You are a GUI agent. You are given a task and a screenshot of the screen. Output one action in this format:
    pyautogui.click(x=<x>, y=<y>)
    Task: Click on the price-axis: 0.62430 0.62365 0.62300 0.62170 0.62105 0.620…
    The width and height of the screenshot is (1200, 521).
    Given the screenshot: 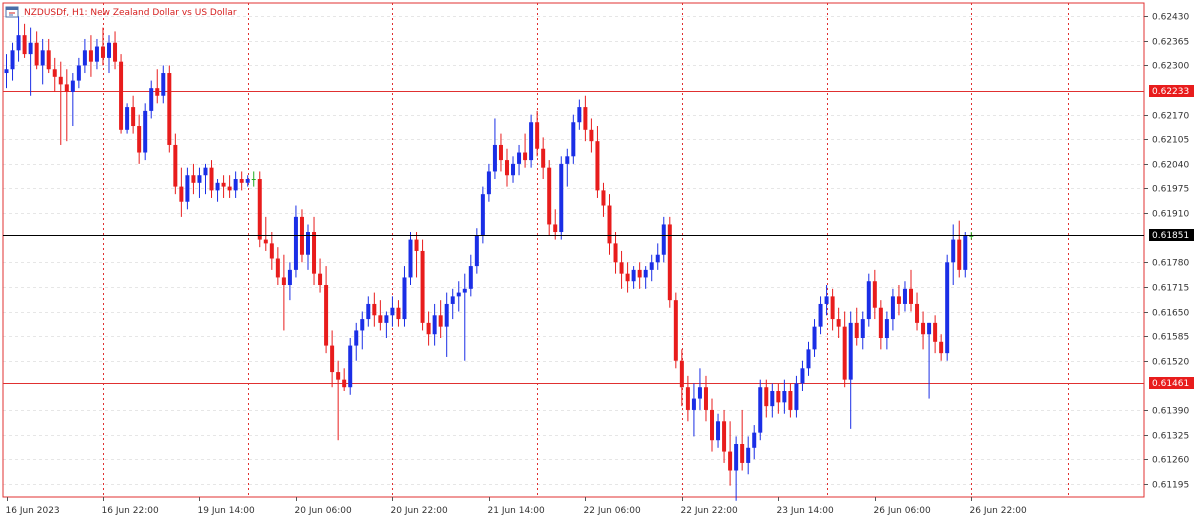 What is the action you would take?
    pyautogui.click(x=1166, y=252)
    